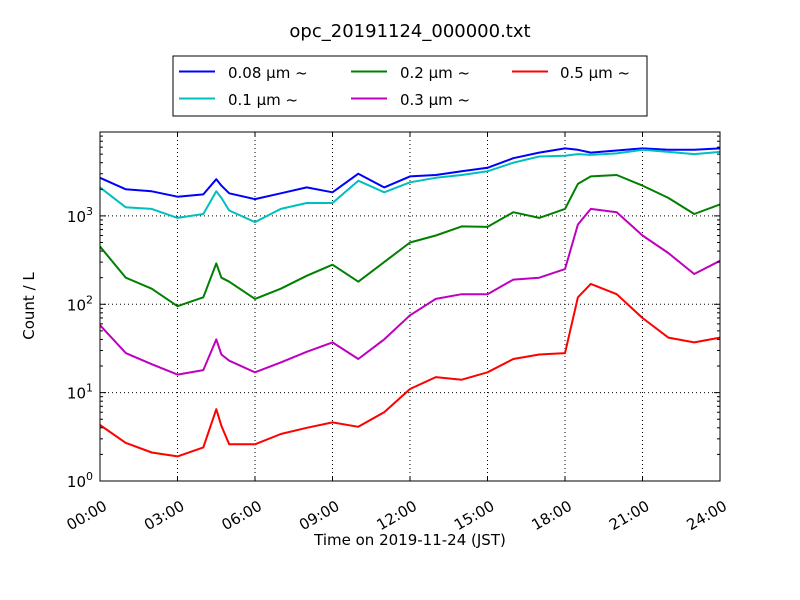  What do you see at coordinates (80, 303) in the screenshot?
I see `y-tick-label: 10²` at bounding box center [80, 303].